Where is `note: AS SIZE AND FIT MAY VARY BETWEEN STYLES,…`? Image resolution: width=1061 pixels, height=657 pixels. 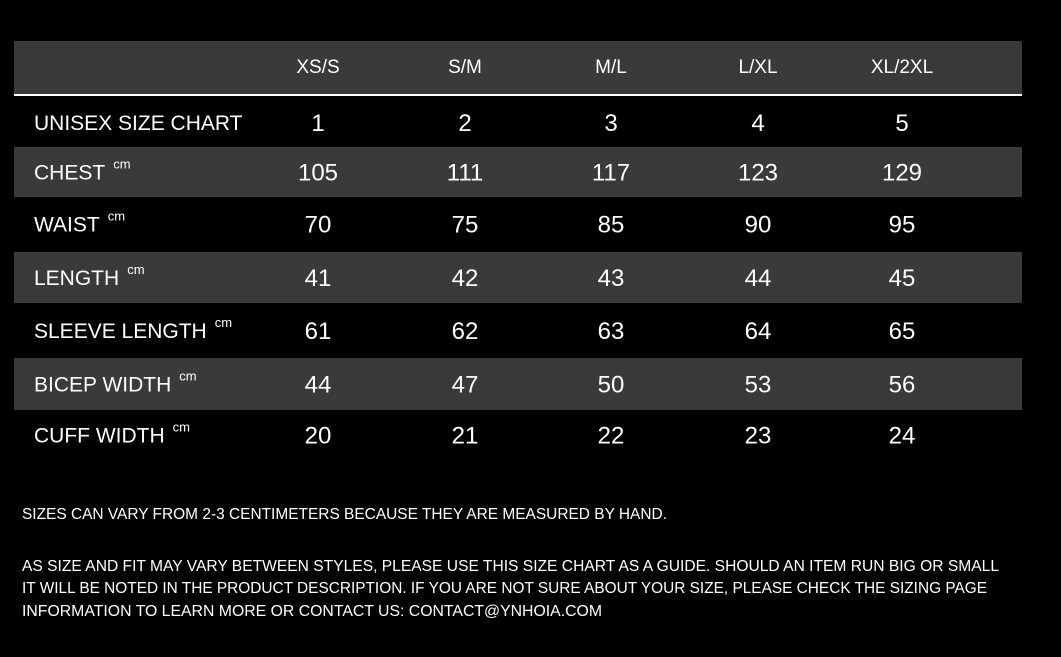
note: AS SIZE AND FIT MAY VARY BETWEEN STYLES,… is located at coordinates (510, 566).